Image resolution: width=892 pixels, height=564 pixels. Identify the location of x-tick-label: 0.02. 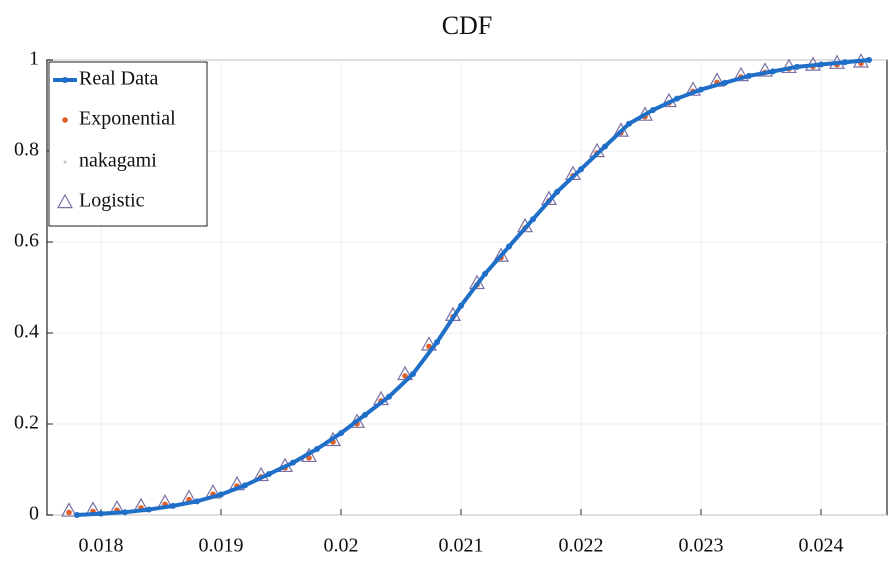
(341, 546).